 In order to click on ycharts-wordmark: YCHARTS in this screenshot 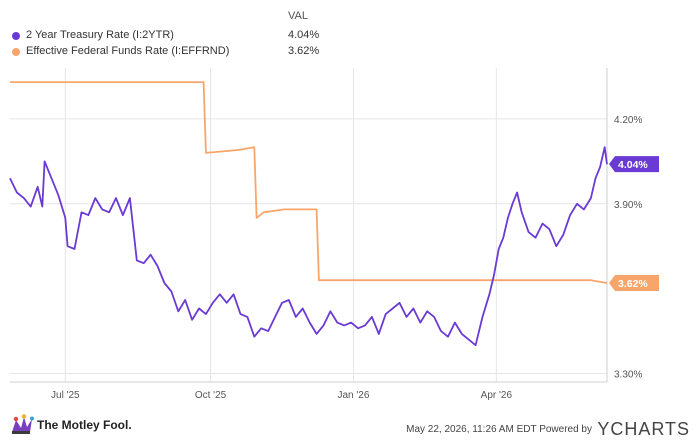, I will do `click(643, 429)`.